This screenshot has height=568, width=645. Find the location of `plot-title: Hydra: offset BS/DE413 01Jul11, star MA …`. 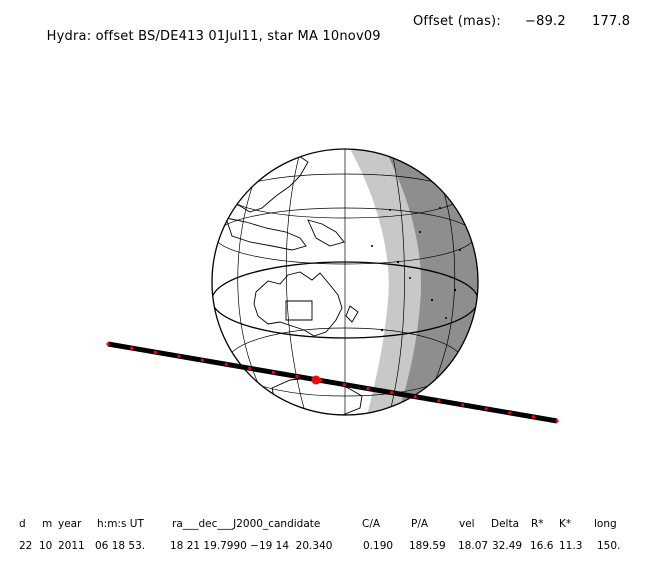

plot-title: Hydra: offset BS/DE413 01Jul11, star MA … is located at coordinates (334, 51).